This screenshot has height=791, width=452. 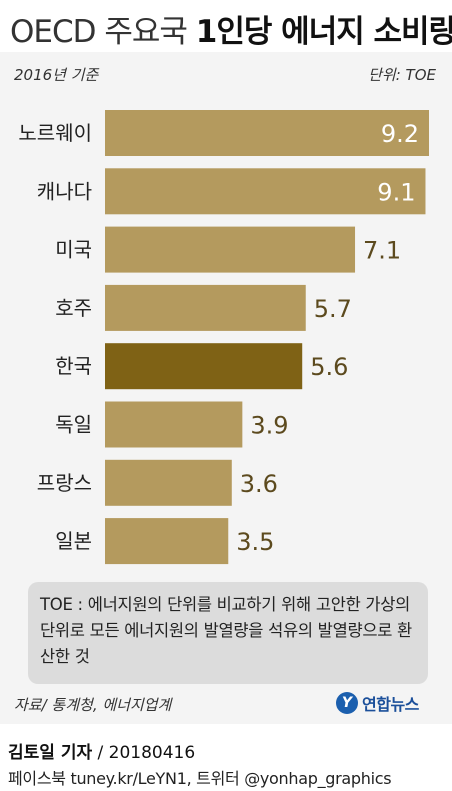 What do you see at coordinates (93, 705) in the screenshot?
I see `source-label: 자료/ 통계청, 에너지업계` at bounding box center [93, 705].